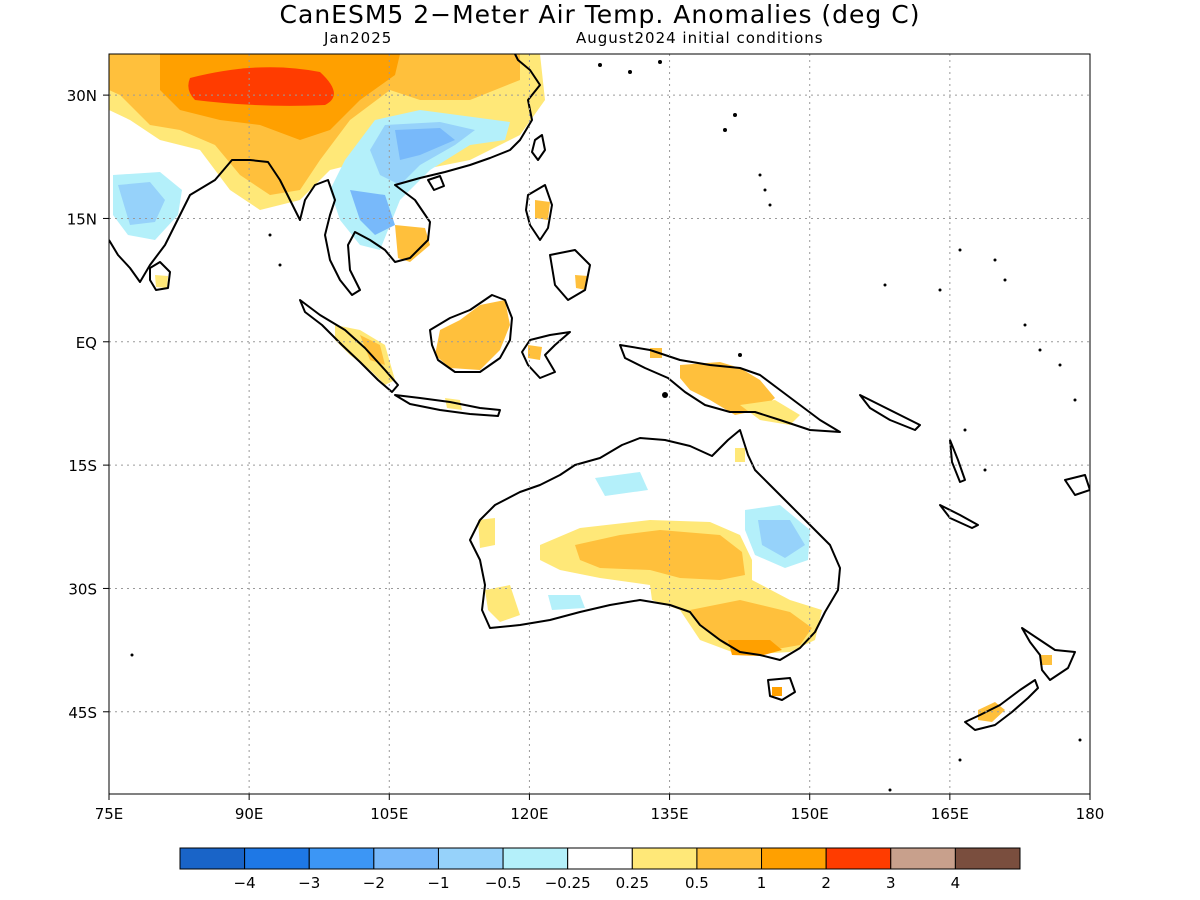  I want to click on vietnam-warm, so click(412, 243).